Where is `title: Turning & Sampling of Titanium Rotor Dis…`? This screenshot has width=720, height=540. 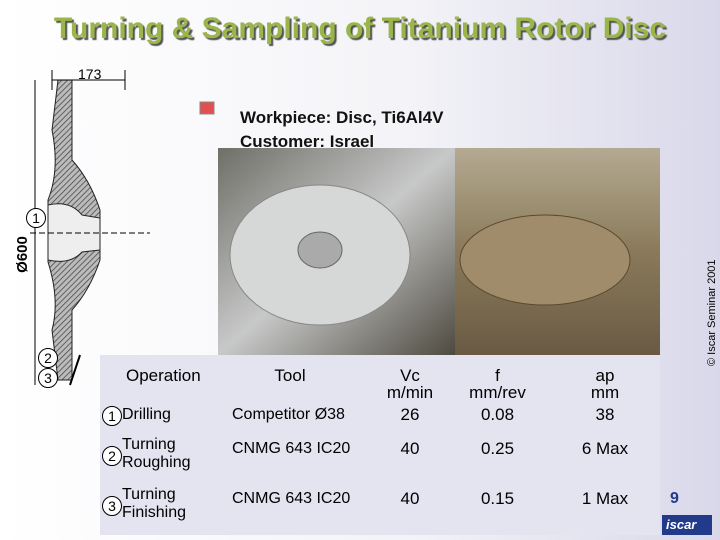 title: Turning & Sampling of Titanium Rotor Dis… is located at coordinates (360, 28).